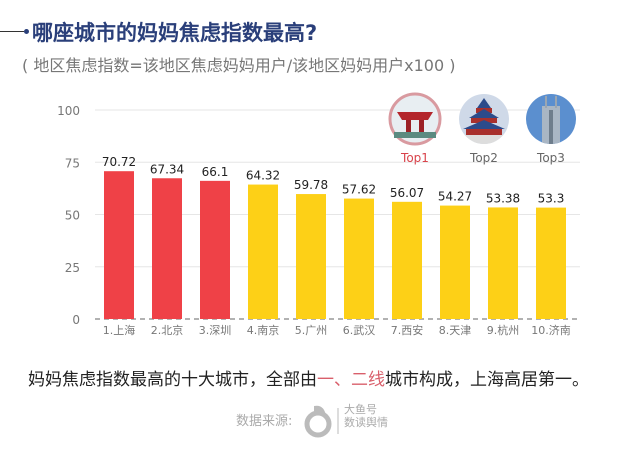  I want to click on logo-text: 大鱼号 数读舆情, so click(366, 416).